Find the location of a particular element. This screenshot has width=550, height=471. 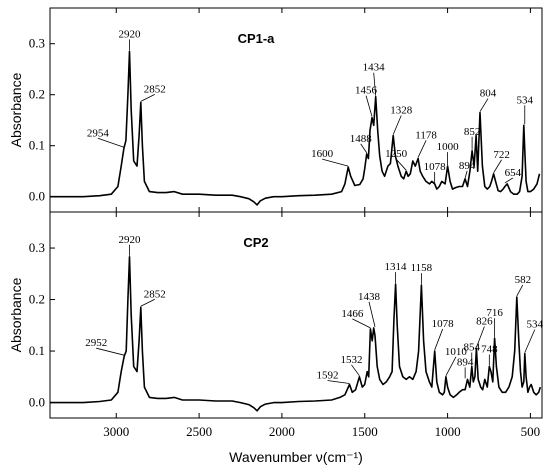

x-tick-label: 2500 is located at coordinates (199, 431).